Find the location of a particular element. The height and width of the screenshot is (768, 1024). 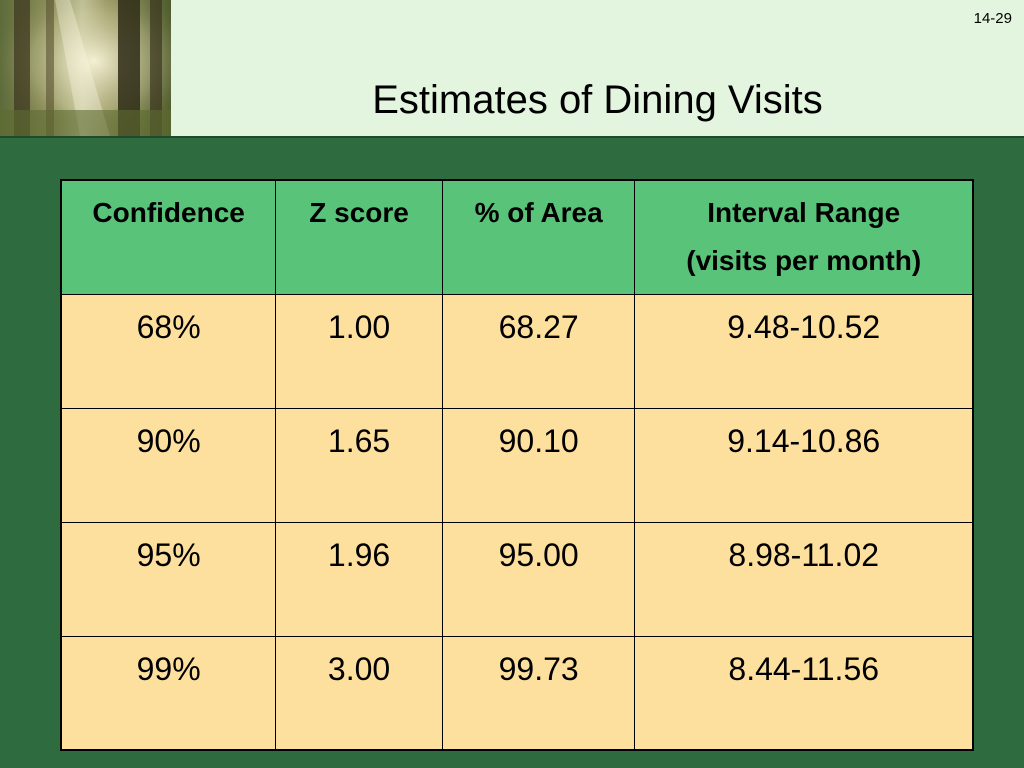

header-pct-area: % of Area is located at coordinates (538, 237).